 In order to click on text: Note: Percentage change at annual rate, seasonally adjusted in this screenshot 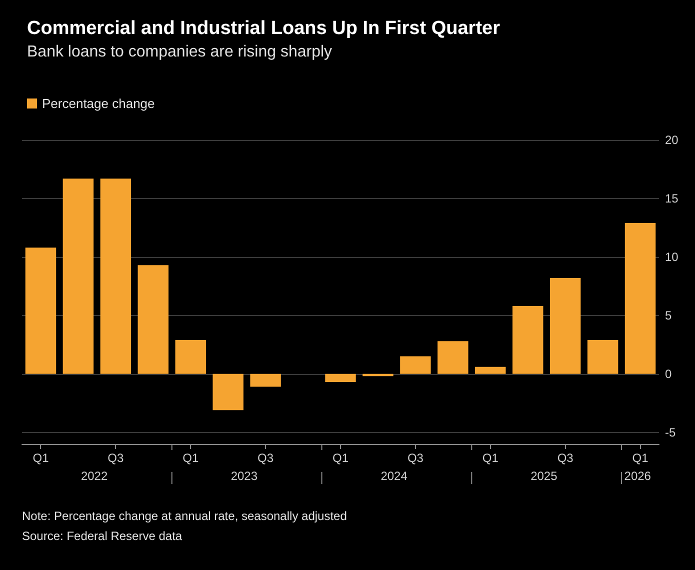, I will do `click(184, 516)`.